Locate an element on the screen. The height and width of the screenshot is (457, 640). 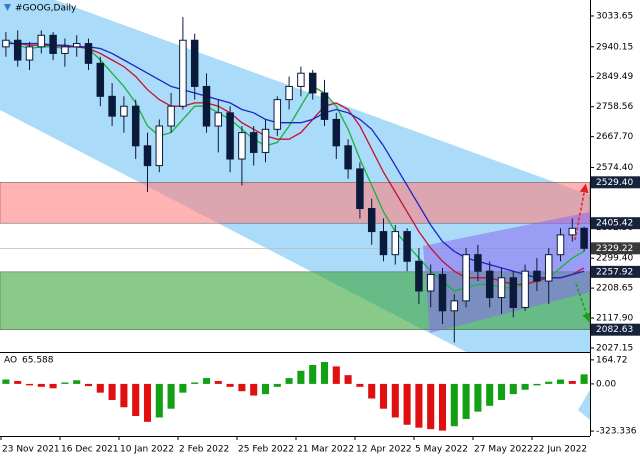
indicator-name: AO is located at coordinates (10, 361).